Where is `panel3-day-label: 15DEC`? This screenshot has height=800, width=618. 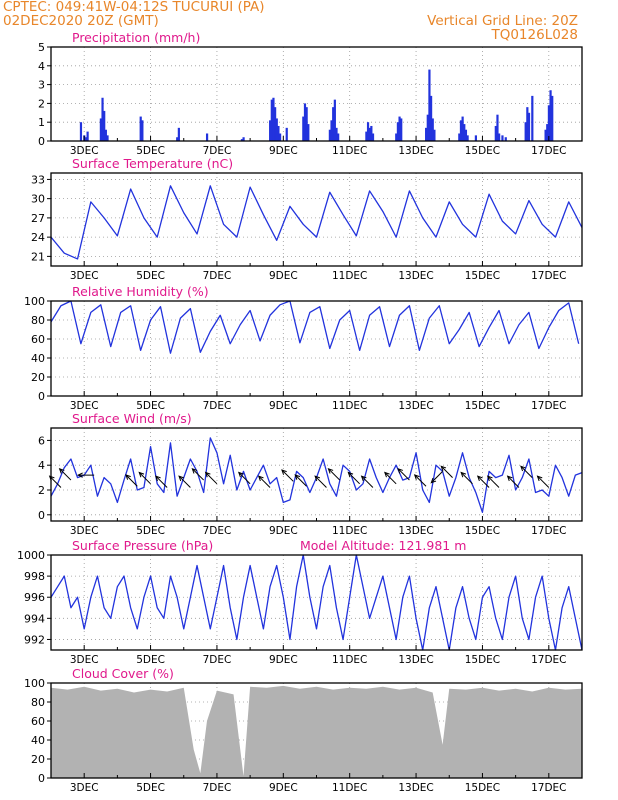 panel3-day-label: 15DEC is located at coordinates (482, 406).